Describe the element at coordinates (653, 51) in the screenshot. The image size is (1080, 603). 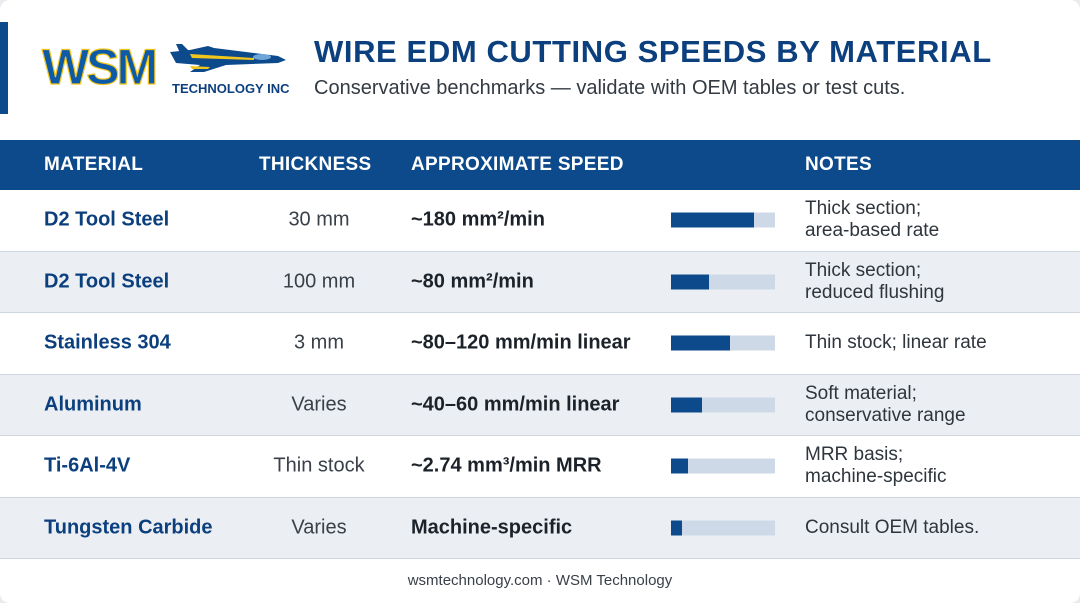
I see `page-title: WIRE EDM CUTTING SPEEDS BY MATERIAL` at that location.